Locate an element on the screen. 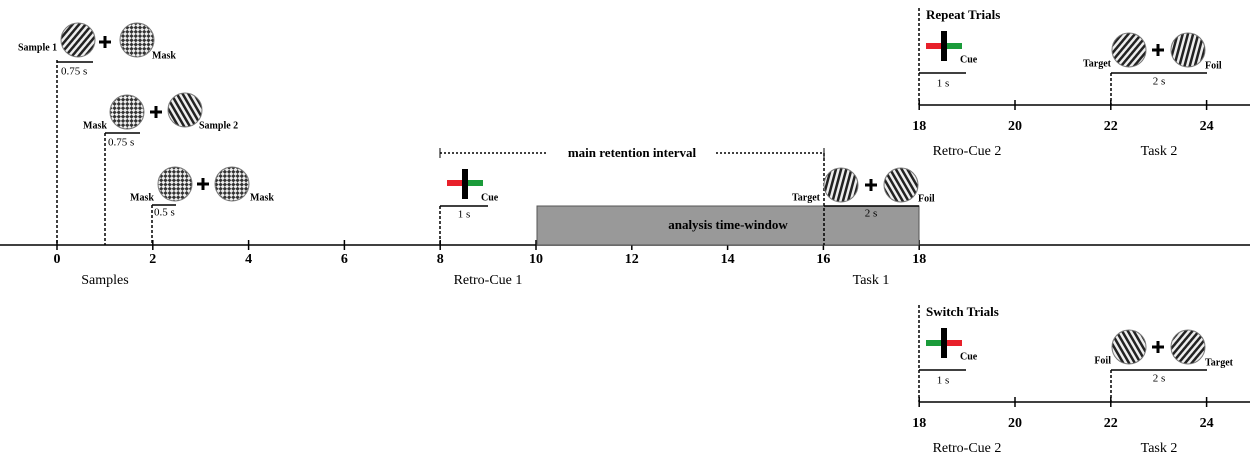 Image resolution: width=1254 pixels, height=456 pixels. label: Sample 2 is located at coordinates (218, 125).